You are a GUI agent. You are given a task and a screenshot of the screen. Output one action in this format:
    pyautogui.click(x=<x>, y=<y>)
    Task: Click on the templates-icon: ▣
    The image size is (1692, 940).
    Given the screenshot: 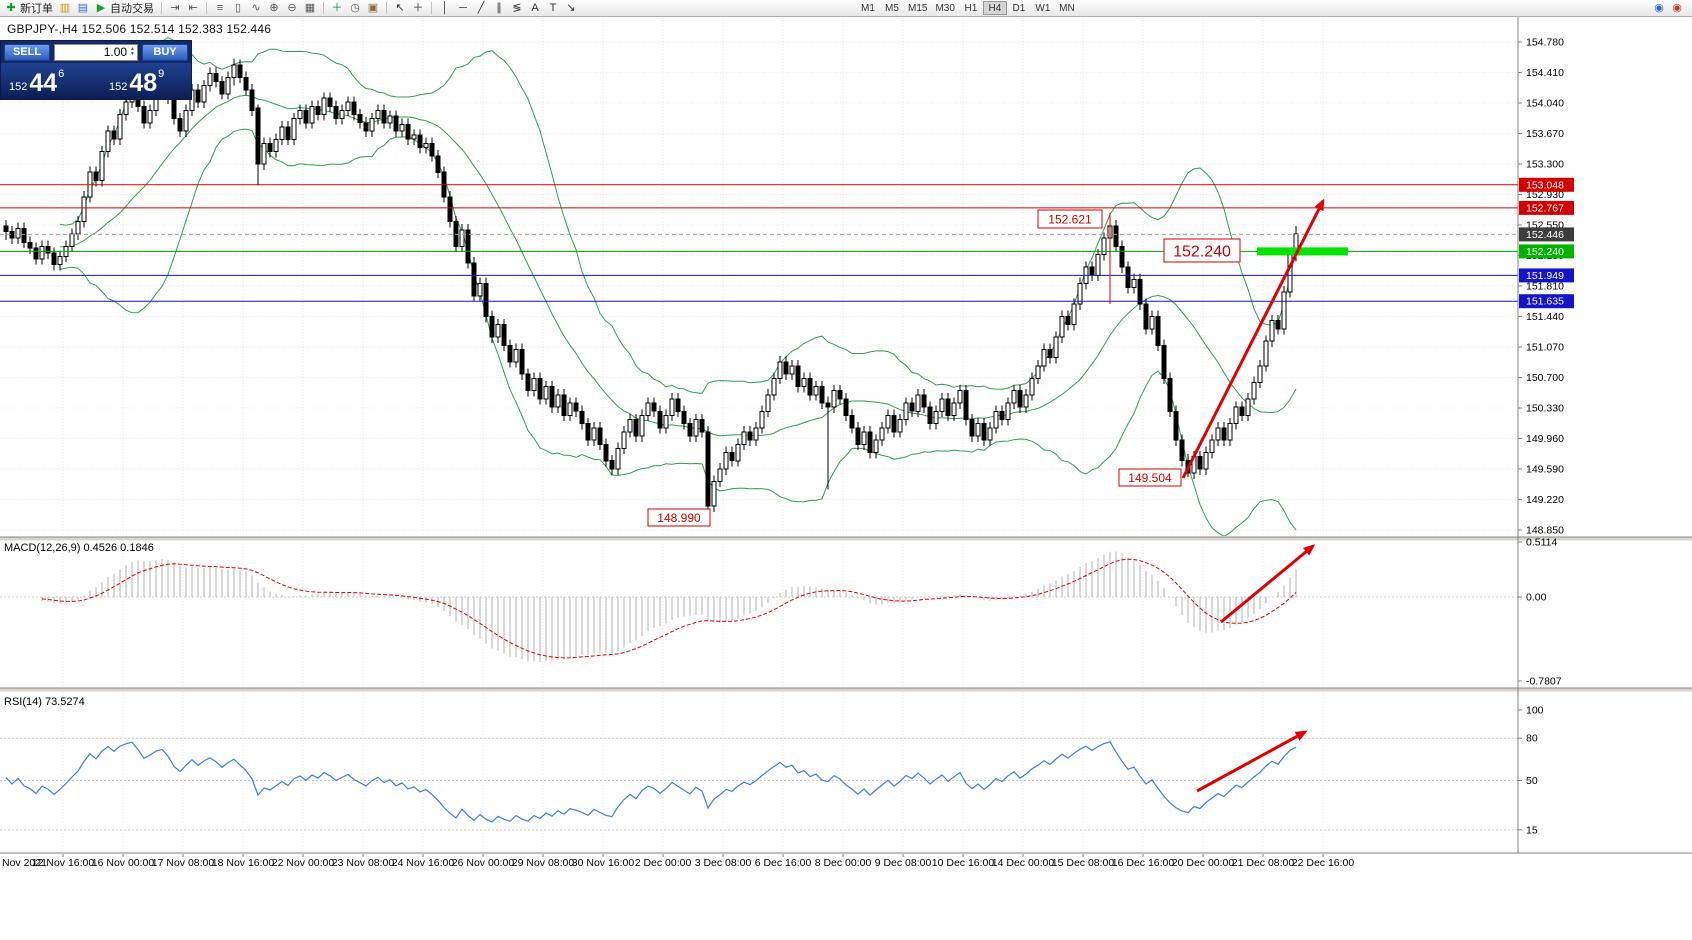 What is the action you would take?
    pyautogui.click(x=373, y=8)
    